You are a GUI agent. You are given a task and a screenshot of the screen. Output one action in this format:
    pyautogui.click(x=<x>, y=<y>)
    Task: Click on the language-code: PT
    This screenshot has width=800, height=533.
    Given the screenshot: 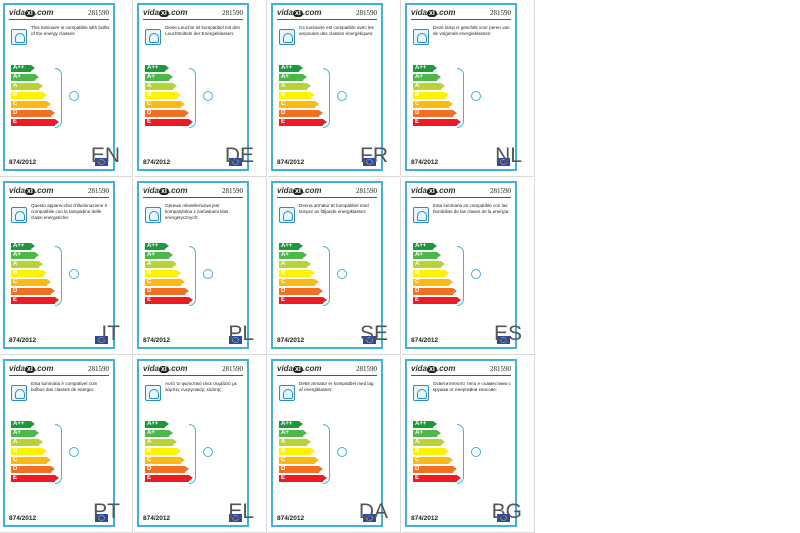 What is the action you would take?
    pyautogui.click(x=106, y=511)
    